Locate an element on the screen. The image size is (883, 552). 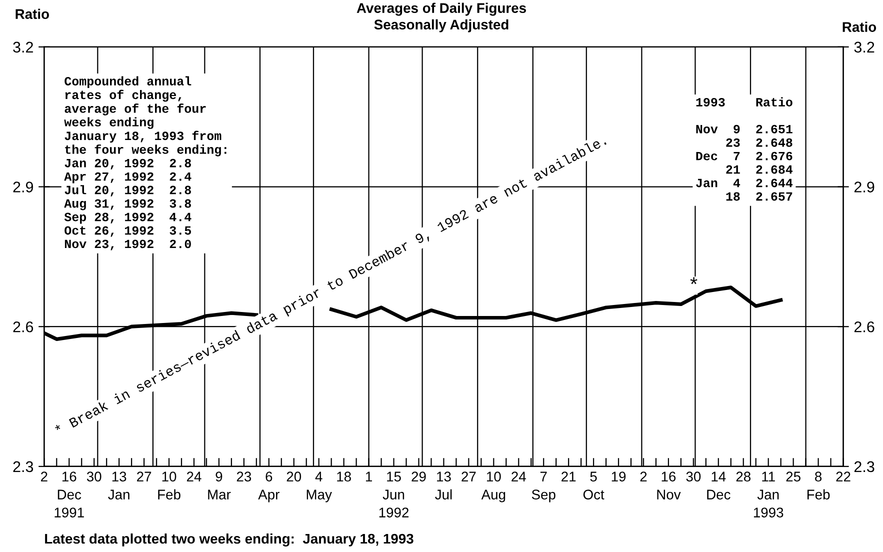
x-tick-label: 16 Dec 1991 is located at coordinates (69, 495).